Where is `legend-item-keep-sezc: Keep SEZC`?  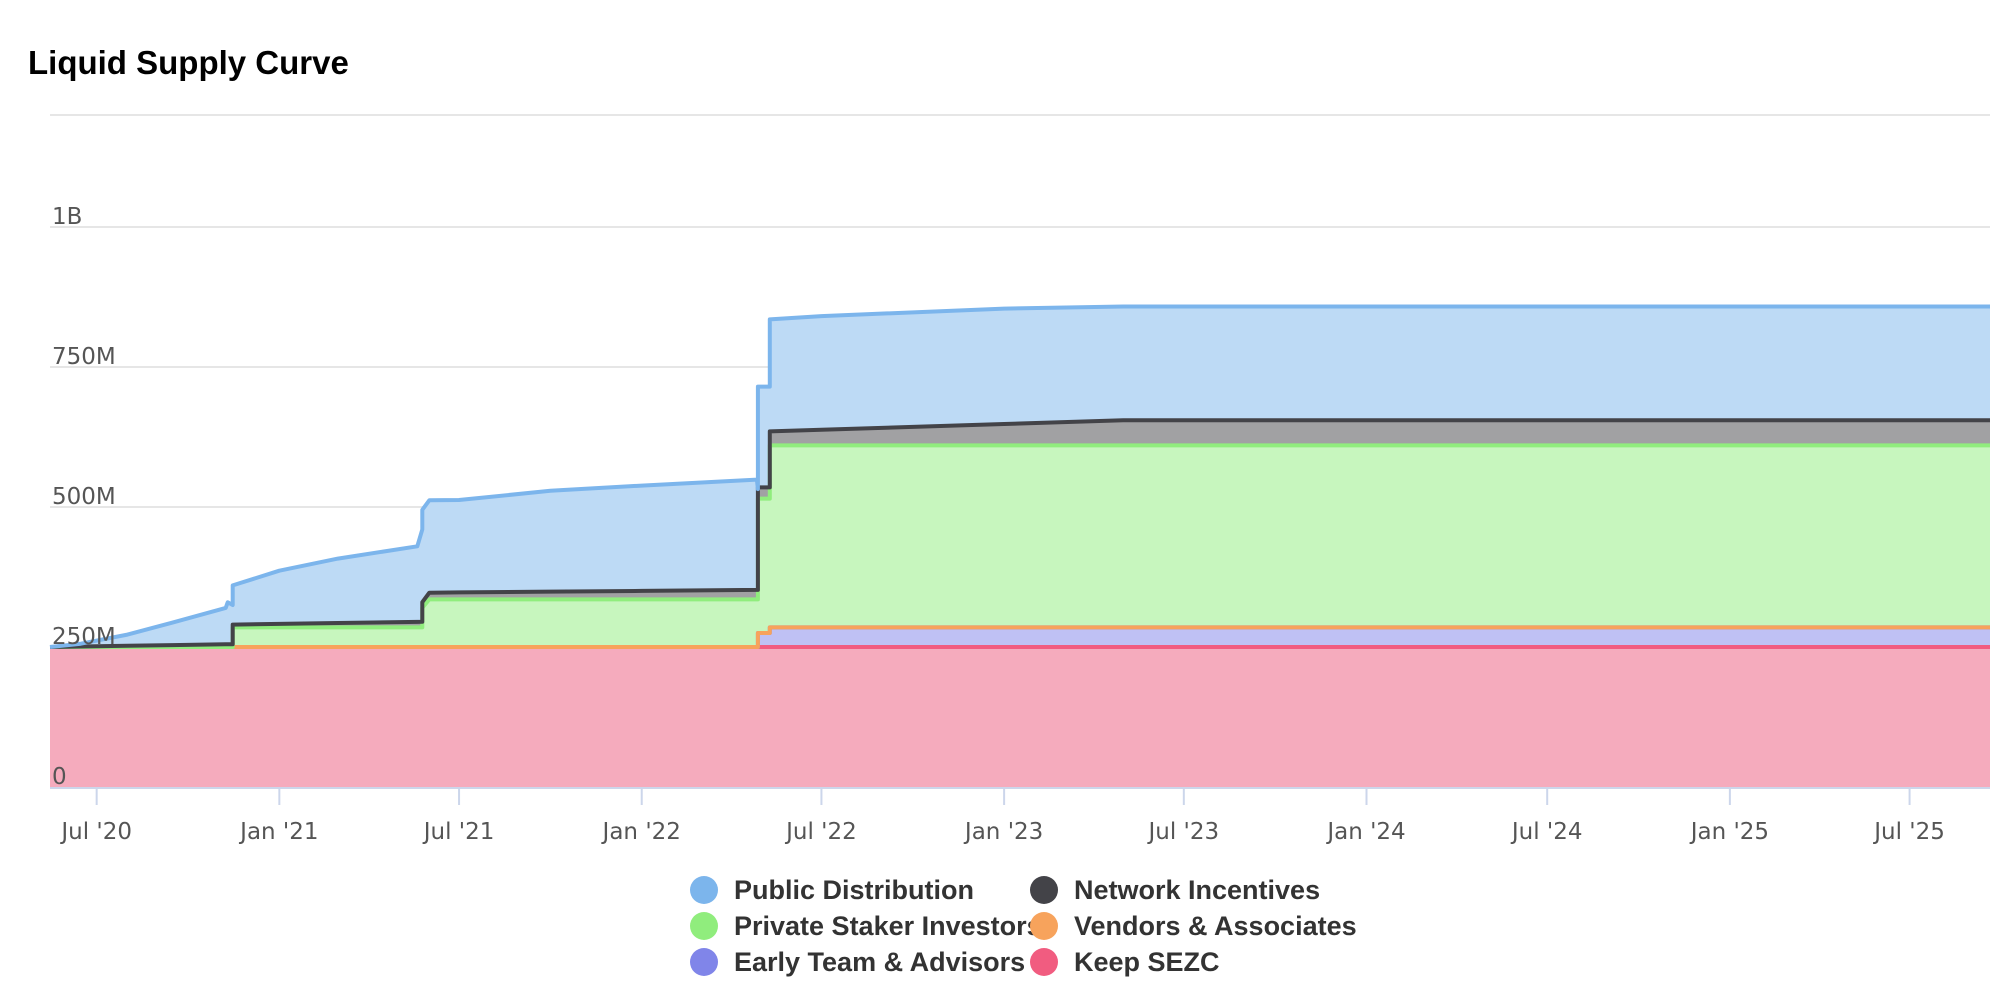
legend-item-keep-sezc: Keep SEZC is located at coordinates (1125, 962).